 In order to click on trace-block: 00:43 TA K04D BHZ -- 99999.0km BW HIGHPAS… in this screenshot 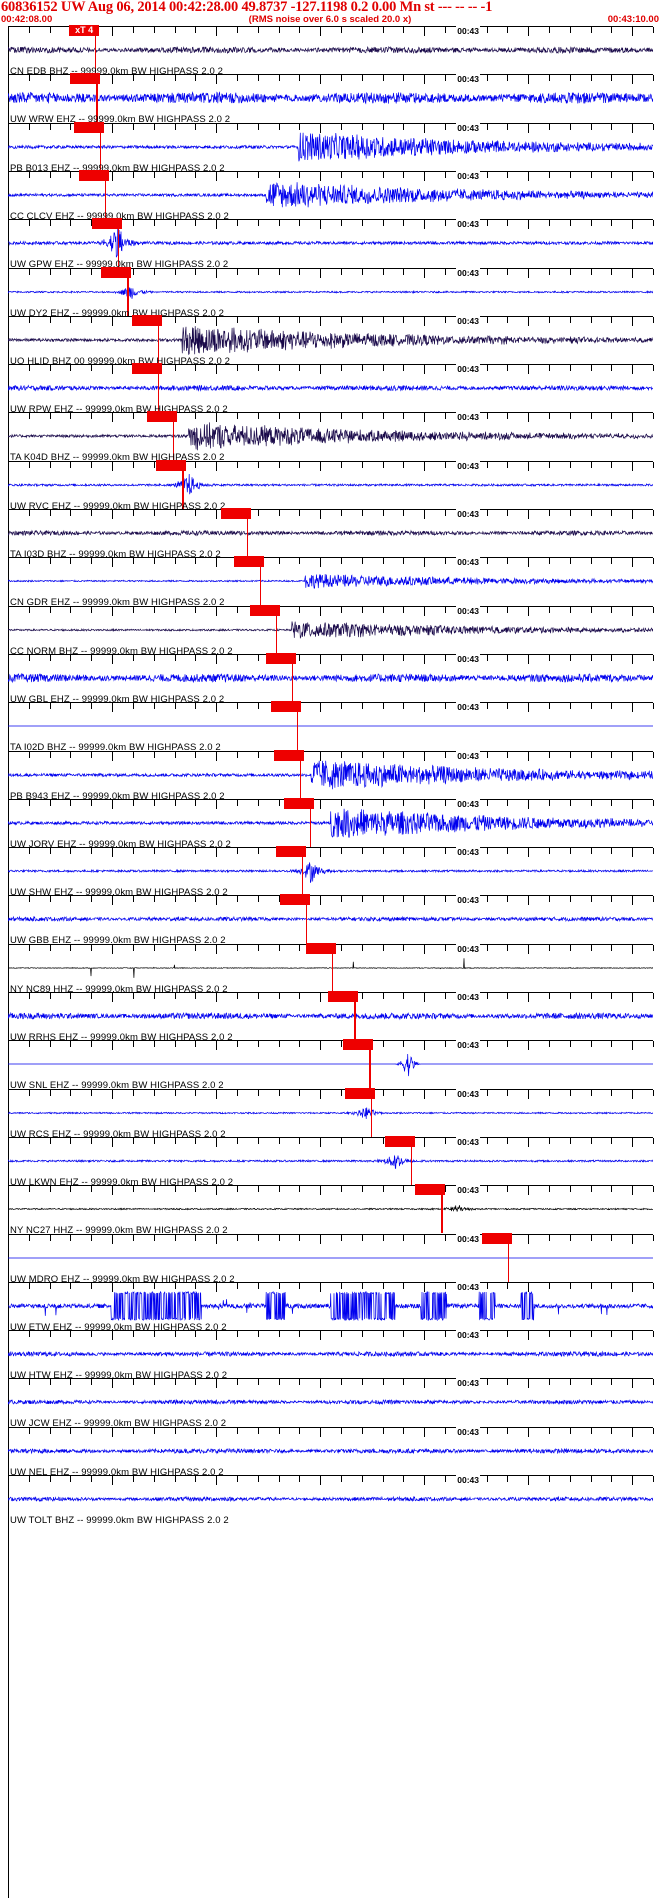, I will do `click(330, 437)`.